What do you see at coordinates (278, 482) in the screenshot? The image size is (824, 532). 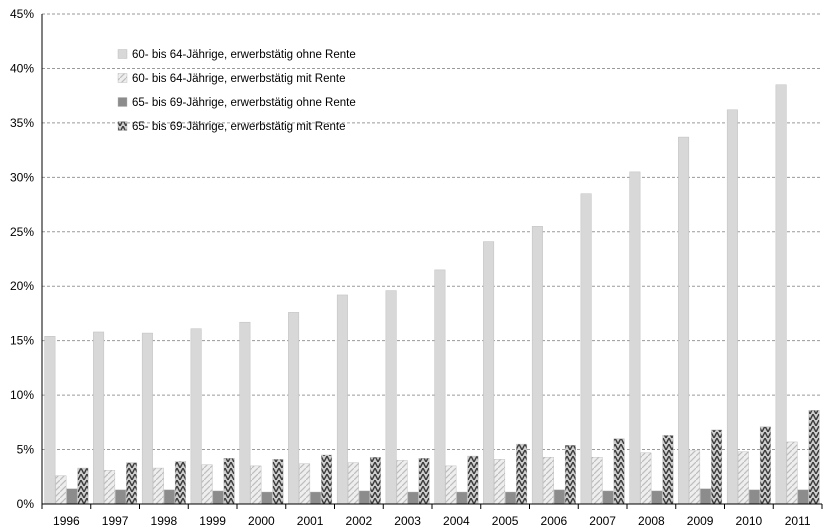 I see `bar-series-4-2000` at bounding box center [278, 482].